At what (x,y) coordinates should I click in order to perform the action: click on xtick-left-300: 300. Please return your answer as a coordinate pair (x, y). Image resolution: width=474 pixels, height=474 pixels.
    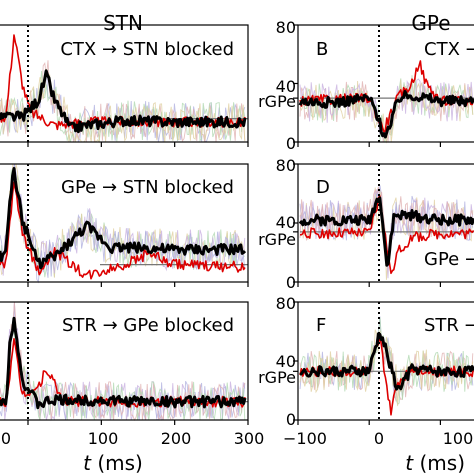
    Looking at the image, I should click on (249, 438).